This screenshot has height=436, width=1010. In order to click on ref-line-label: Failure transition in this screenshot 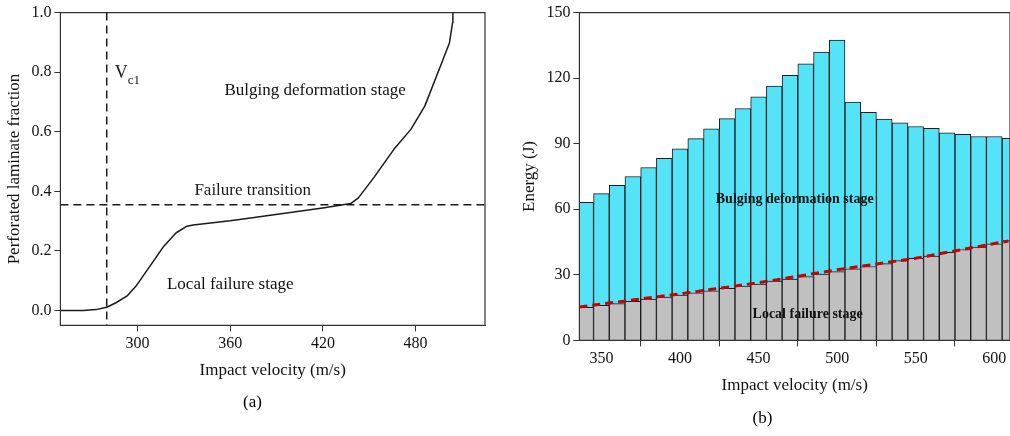, I will do `click(253, 189)`.